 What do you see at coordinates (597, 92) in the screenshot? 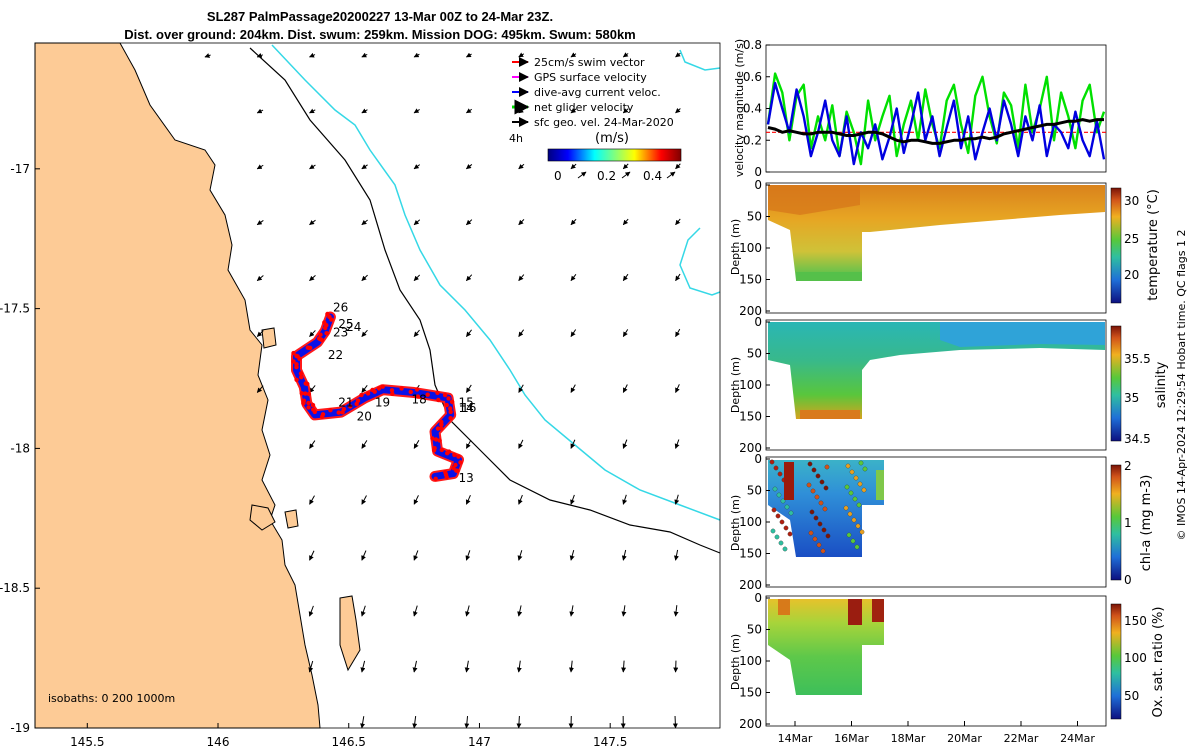
I see `legend-dive-avg-current: dive-avg current veloc.` at bounding box center [597, 92].